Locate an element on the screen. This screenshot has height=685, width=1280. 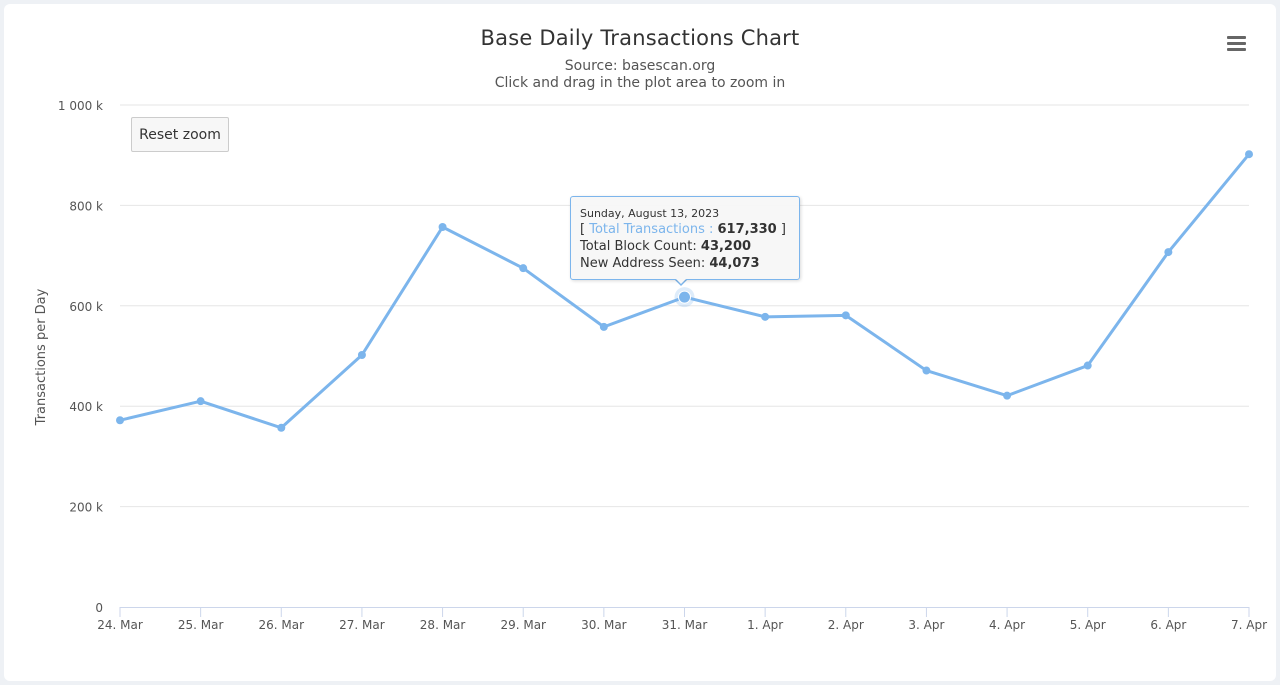
x-tick-label: 30. Mar is located at coordinates (604, 625).